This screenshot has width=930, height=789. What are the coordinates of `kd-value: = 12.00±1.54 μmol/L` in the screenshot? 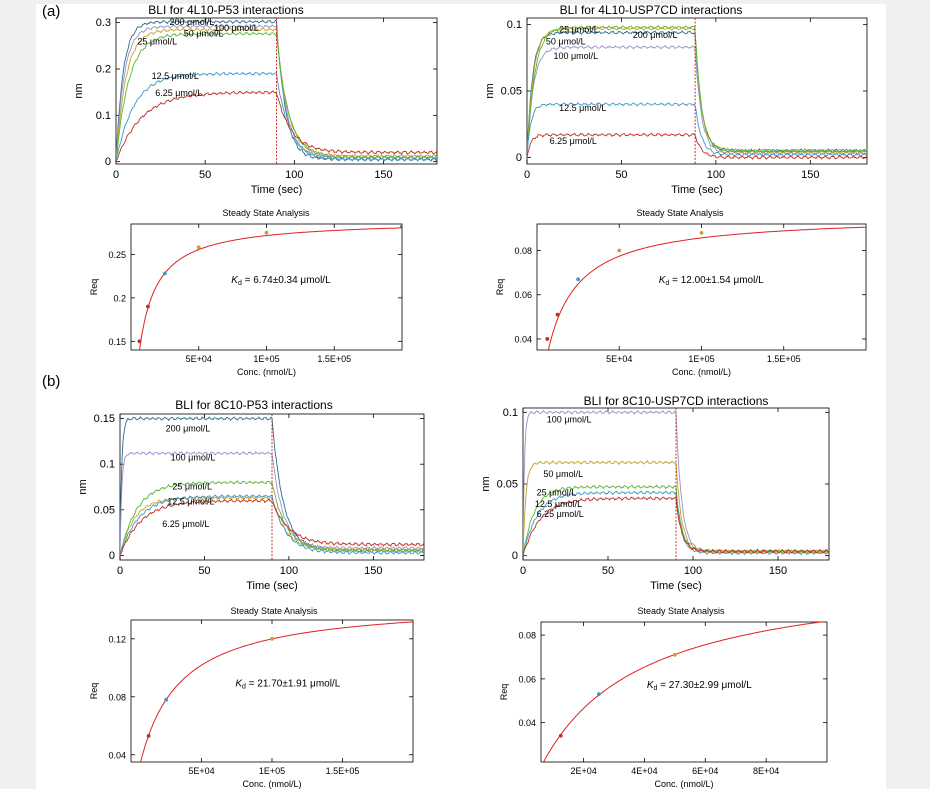 It's located at (716, 280).